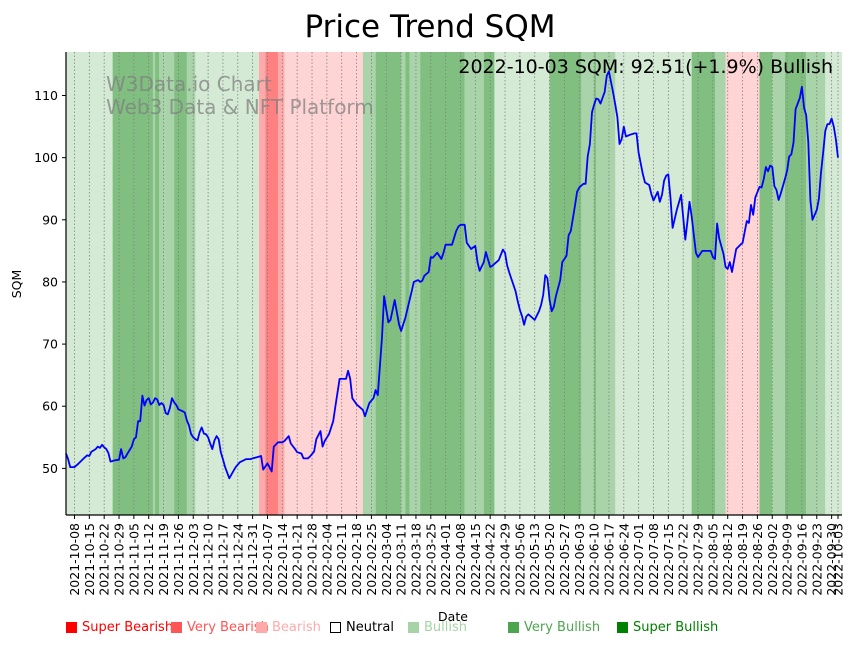 This screenshot has height=646, width=860. Describe the element at coordinates (133, 559) in the screenshot. I see `x-tick-label: 2021-11-05` at that location.